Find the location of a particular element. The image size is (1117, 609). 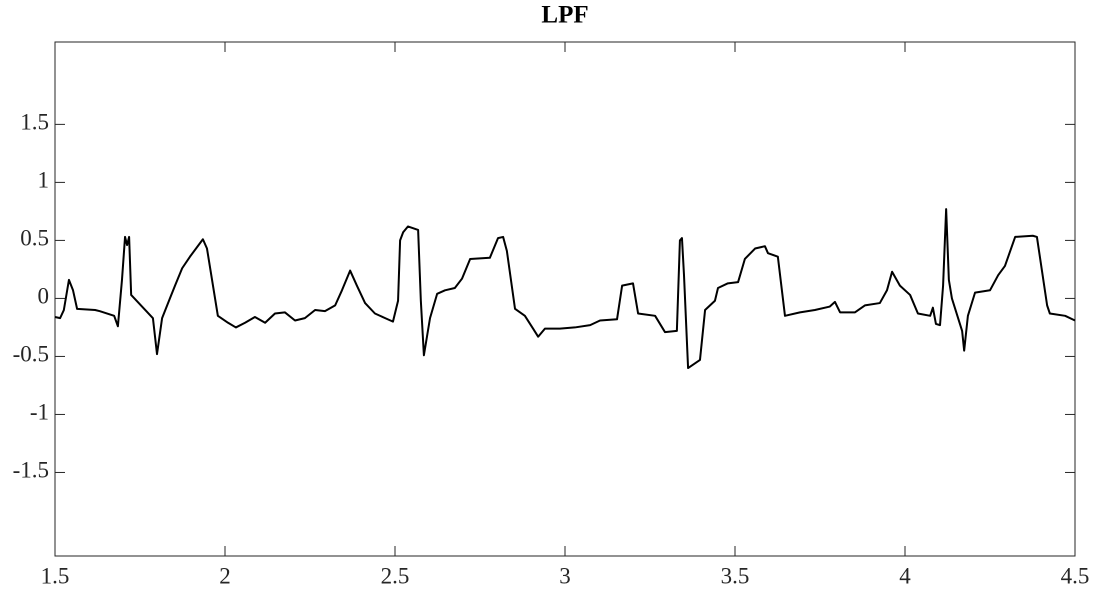

x-tick-label: 4 is located at coordinates (905, 575).